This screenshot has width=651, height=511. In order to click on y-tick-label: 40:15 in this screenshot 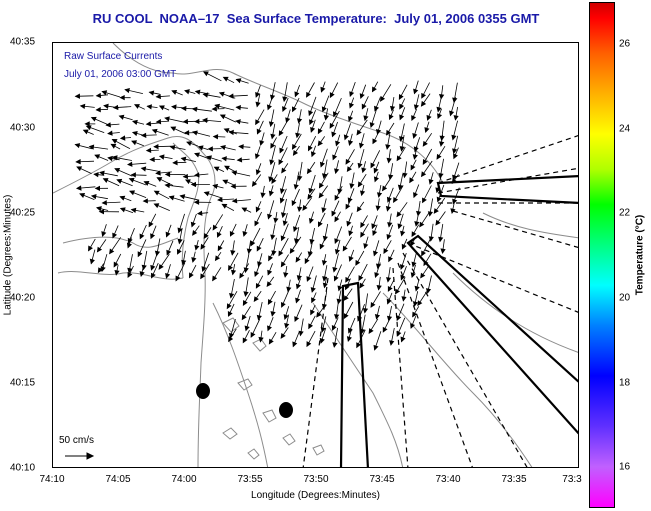, I will do `click(23, 383)`.